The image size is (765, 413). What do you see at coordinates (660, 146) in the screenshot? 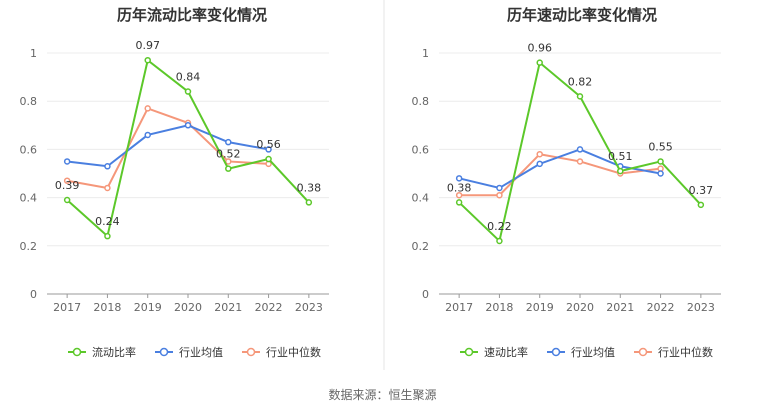
I see `data-label: 0.55` at bounding box center [660, 146].